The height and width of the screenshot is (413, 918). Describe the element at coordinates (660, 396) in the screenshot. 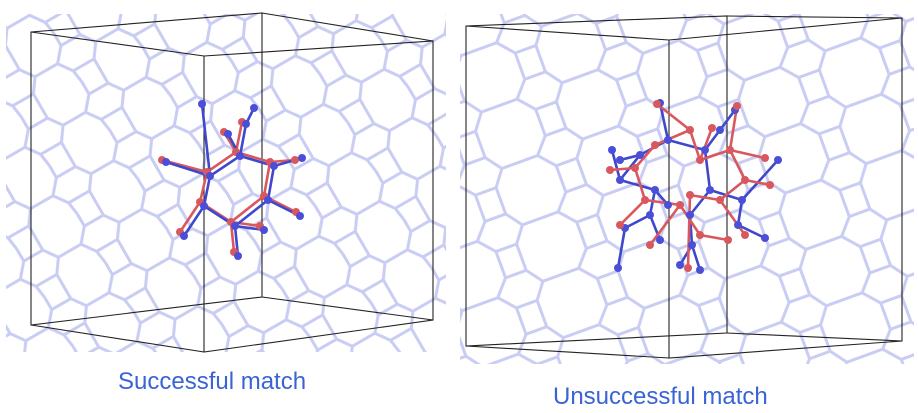

I see `caption-unsuccessful-match: Unsuccessful match` at that location.